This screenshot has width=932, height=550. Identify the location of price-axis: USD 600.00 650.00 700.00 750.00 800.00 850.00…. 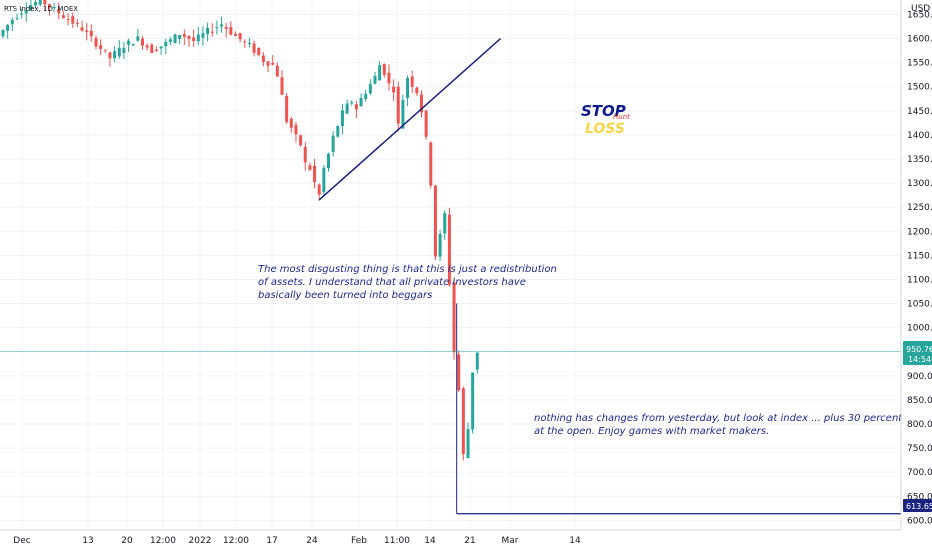
(916, 265).